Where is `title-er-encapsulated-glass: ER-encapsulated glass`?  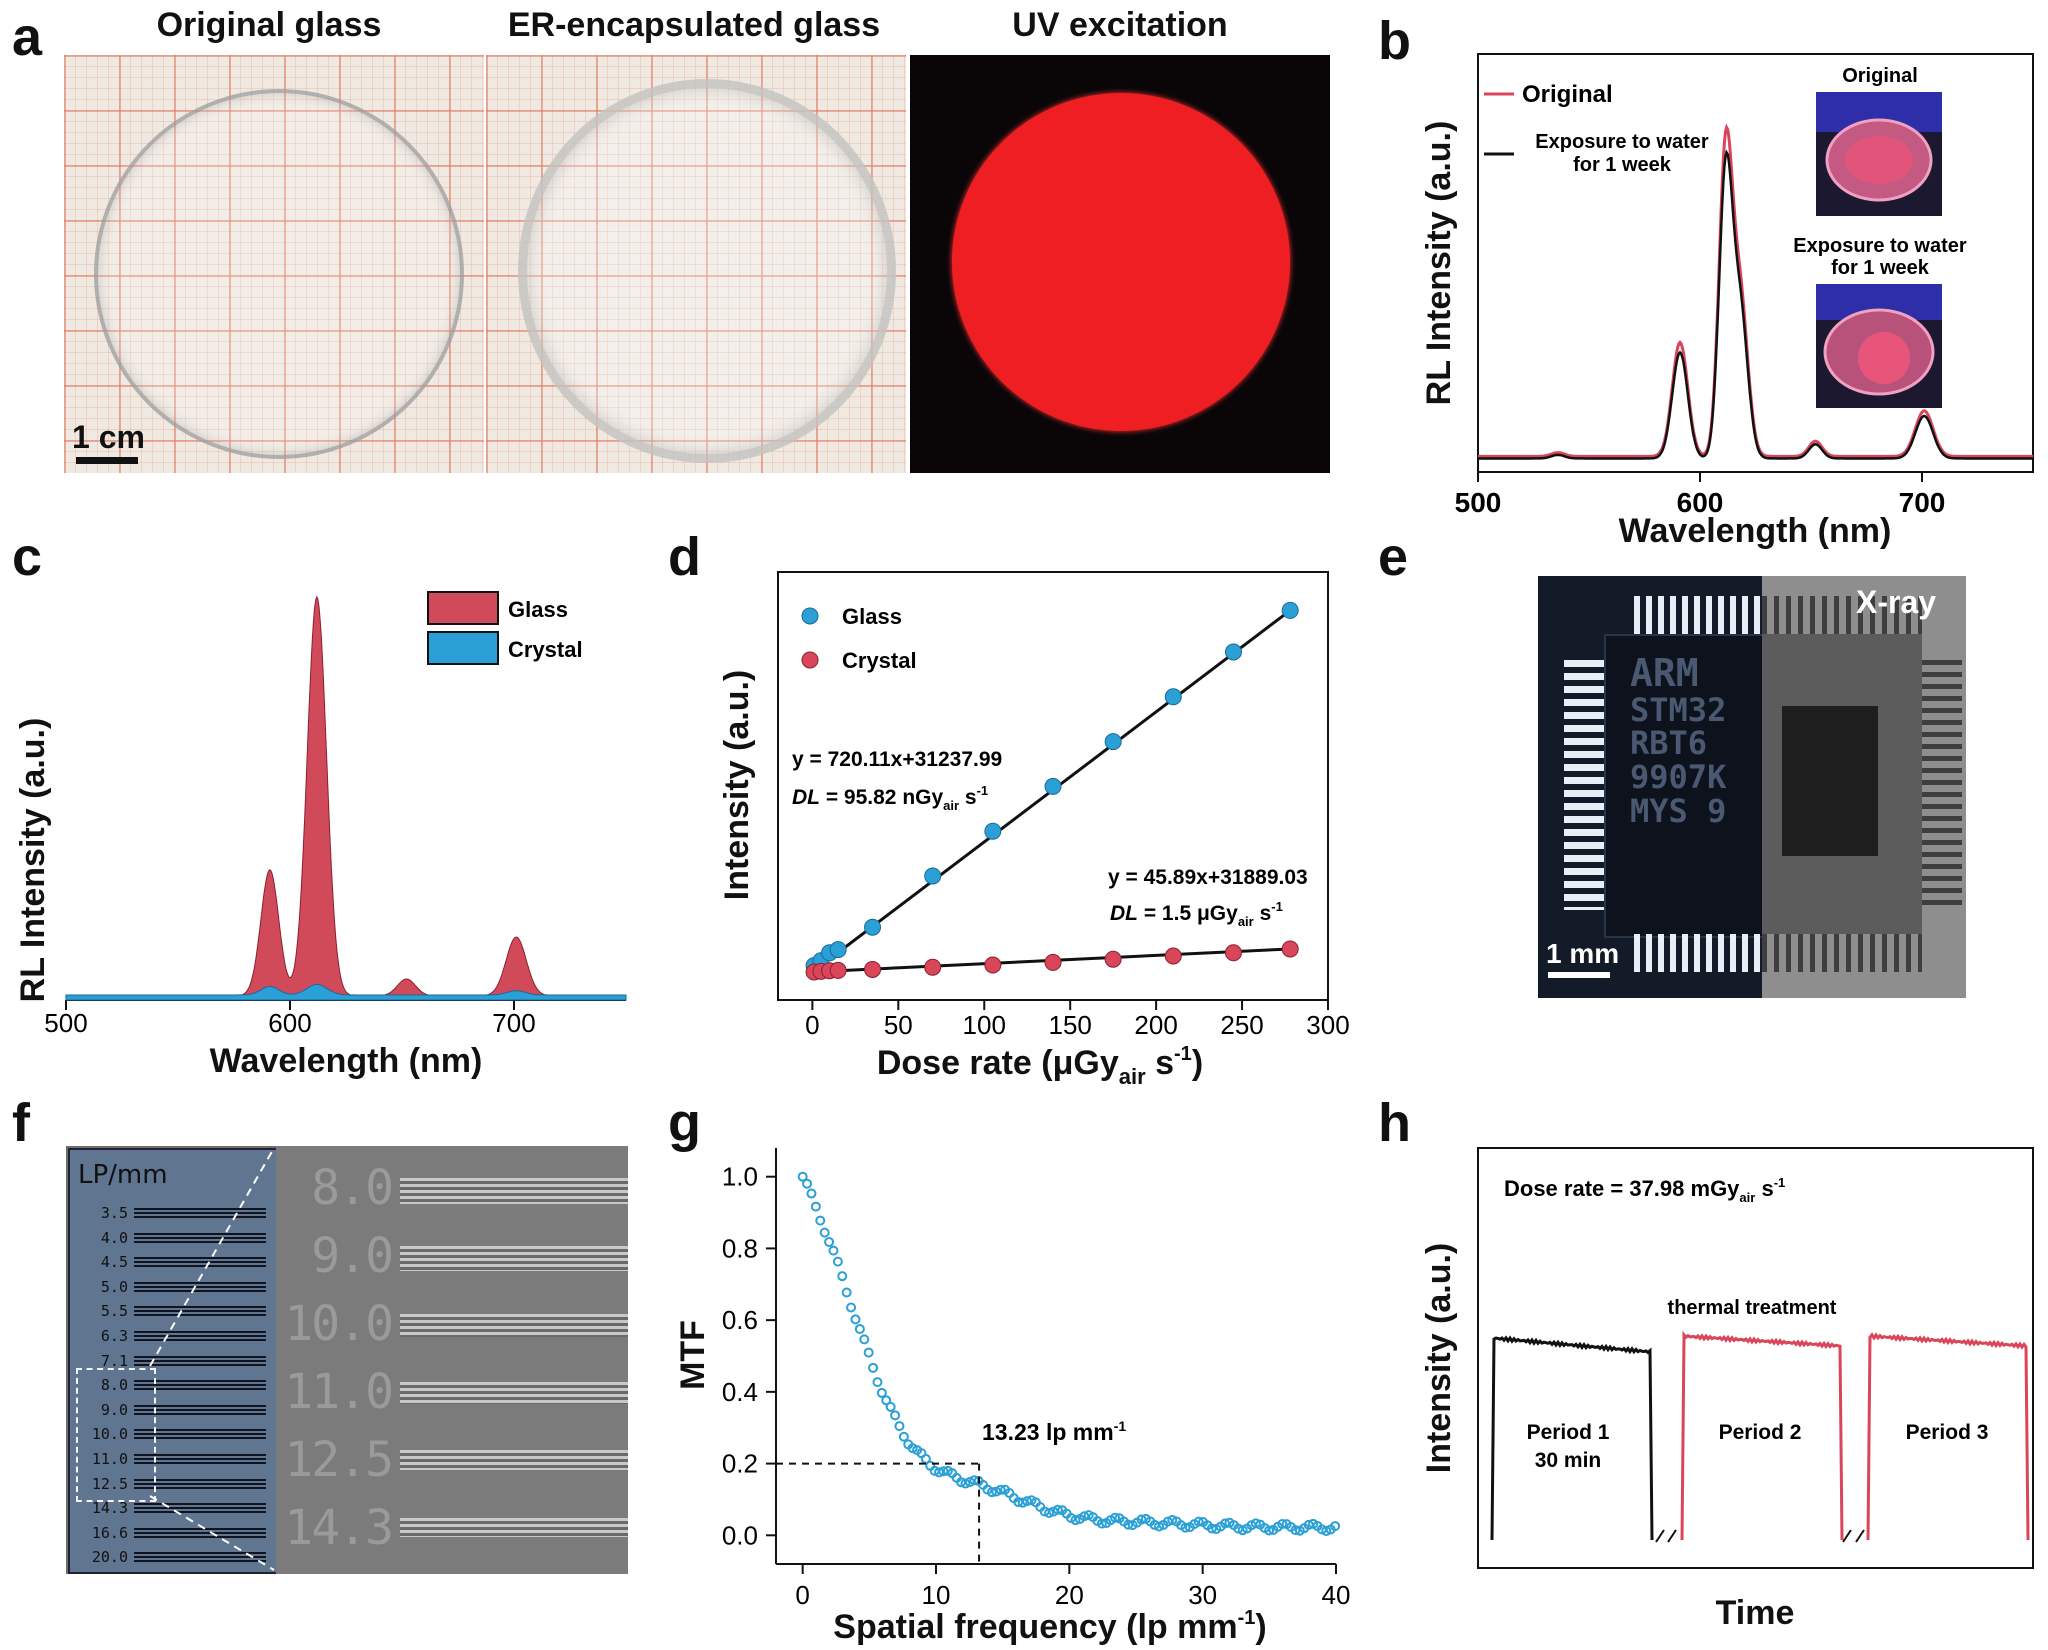 title-er-encapsulated-glass: ER-encapsulated glass is located at coordinates (694, 25).